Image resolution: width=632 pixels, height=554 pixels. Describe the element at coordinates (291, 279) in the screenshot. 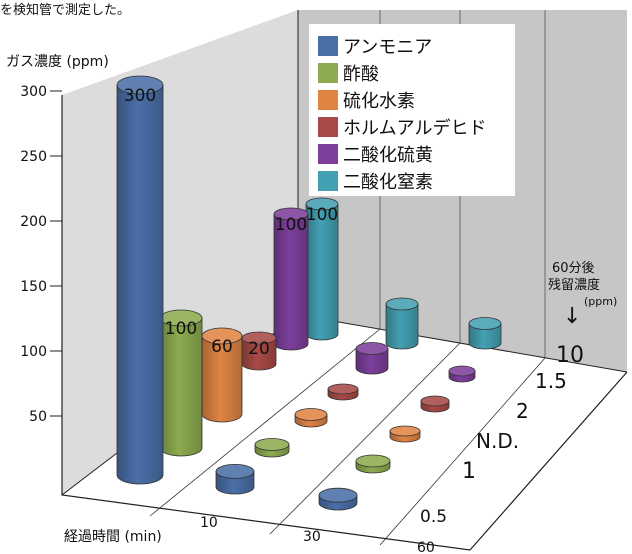

I see `bar-二酸化硫黄-10: 100` at that location.